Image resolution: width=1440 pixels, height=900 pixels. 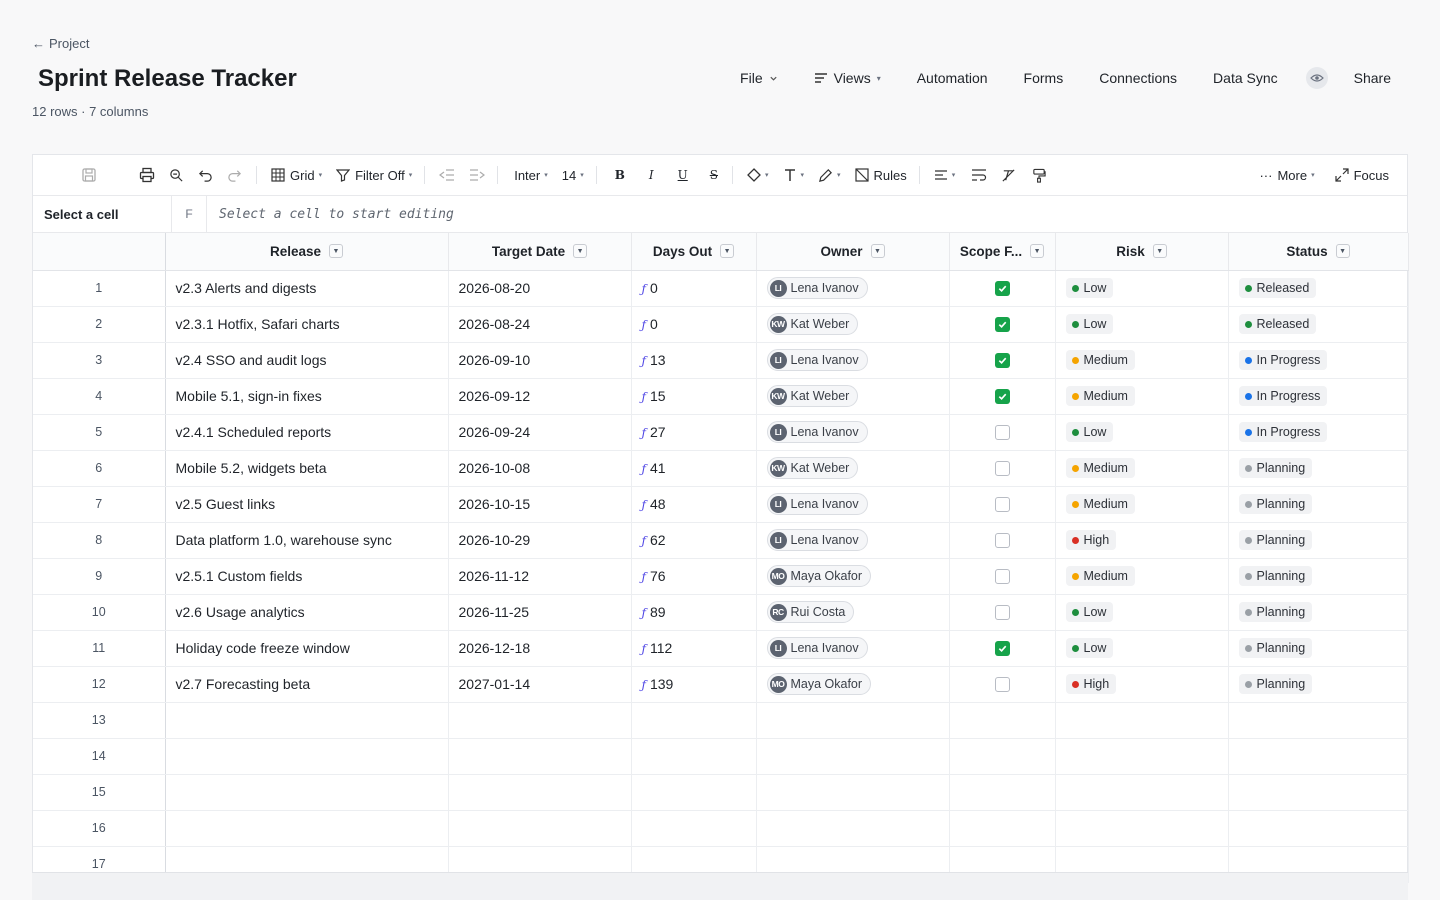 What do you see at coordinates (99, 396) in the screenshot?
I see `row-number: 4` at bounding box center [99, 396].